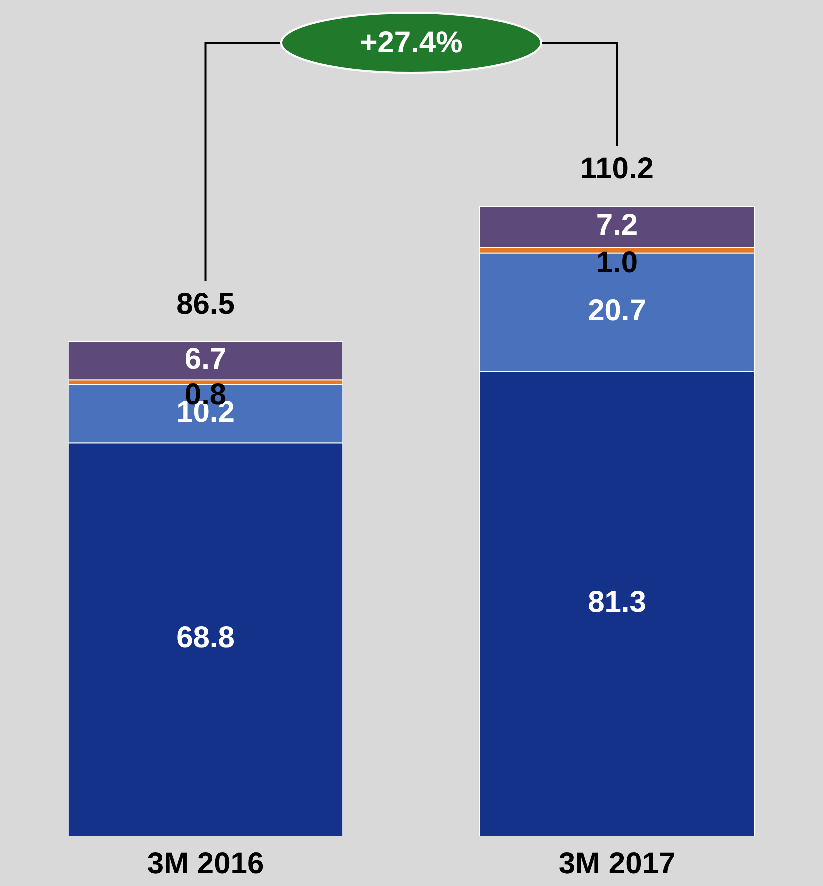 This screenshot has width=823, height=886. I want to click on total-label: 86.5, so click(205, 304).